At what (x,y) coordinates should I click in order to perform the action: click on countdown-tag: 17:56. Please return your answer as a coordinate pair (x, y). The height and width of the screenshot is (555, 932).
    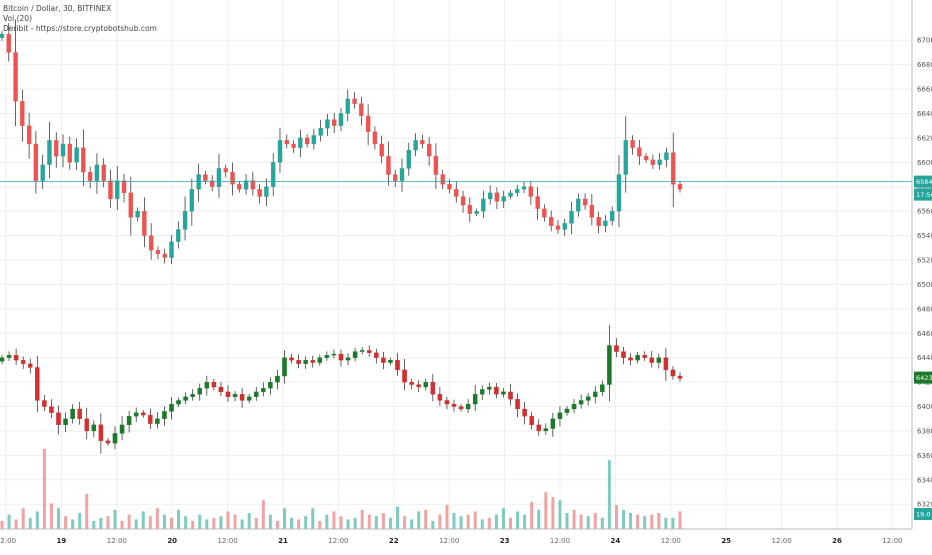
    Looking at the image, I should click on (923, 194).